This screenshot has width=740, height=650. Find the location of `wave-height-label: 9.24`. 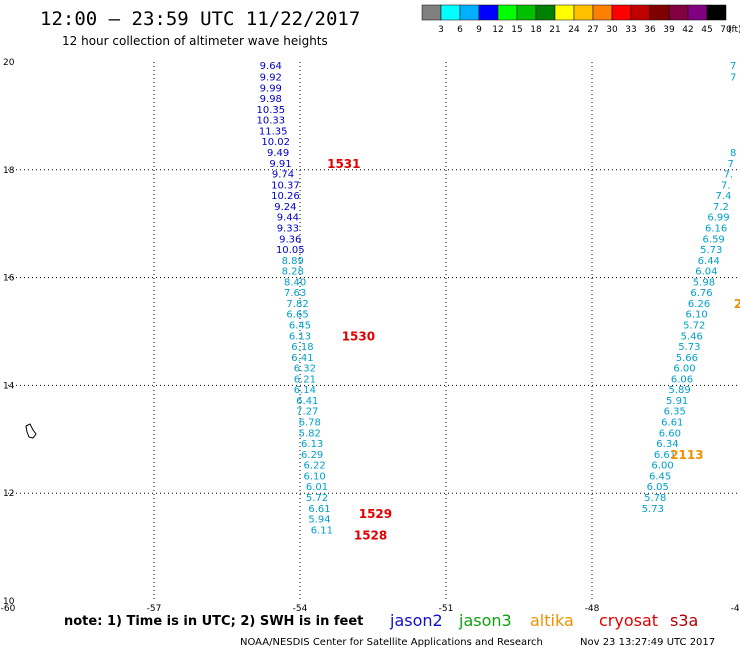

wave-height-label: 9.24 is located at coordinates (285, 207).